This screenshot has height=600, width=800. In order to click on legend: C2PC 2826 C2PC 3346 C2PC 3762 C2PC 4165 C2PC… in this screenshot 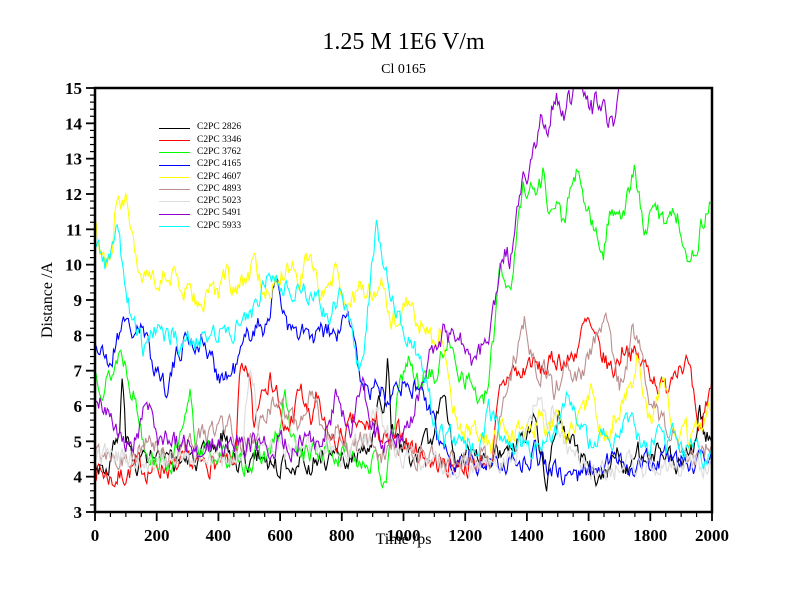, I will do `click(200, 177)`.